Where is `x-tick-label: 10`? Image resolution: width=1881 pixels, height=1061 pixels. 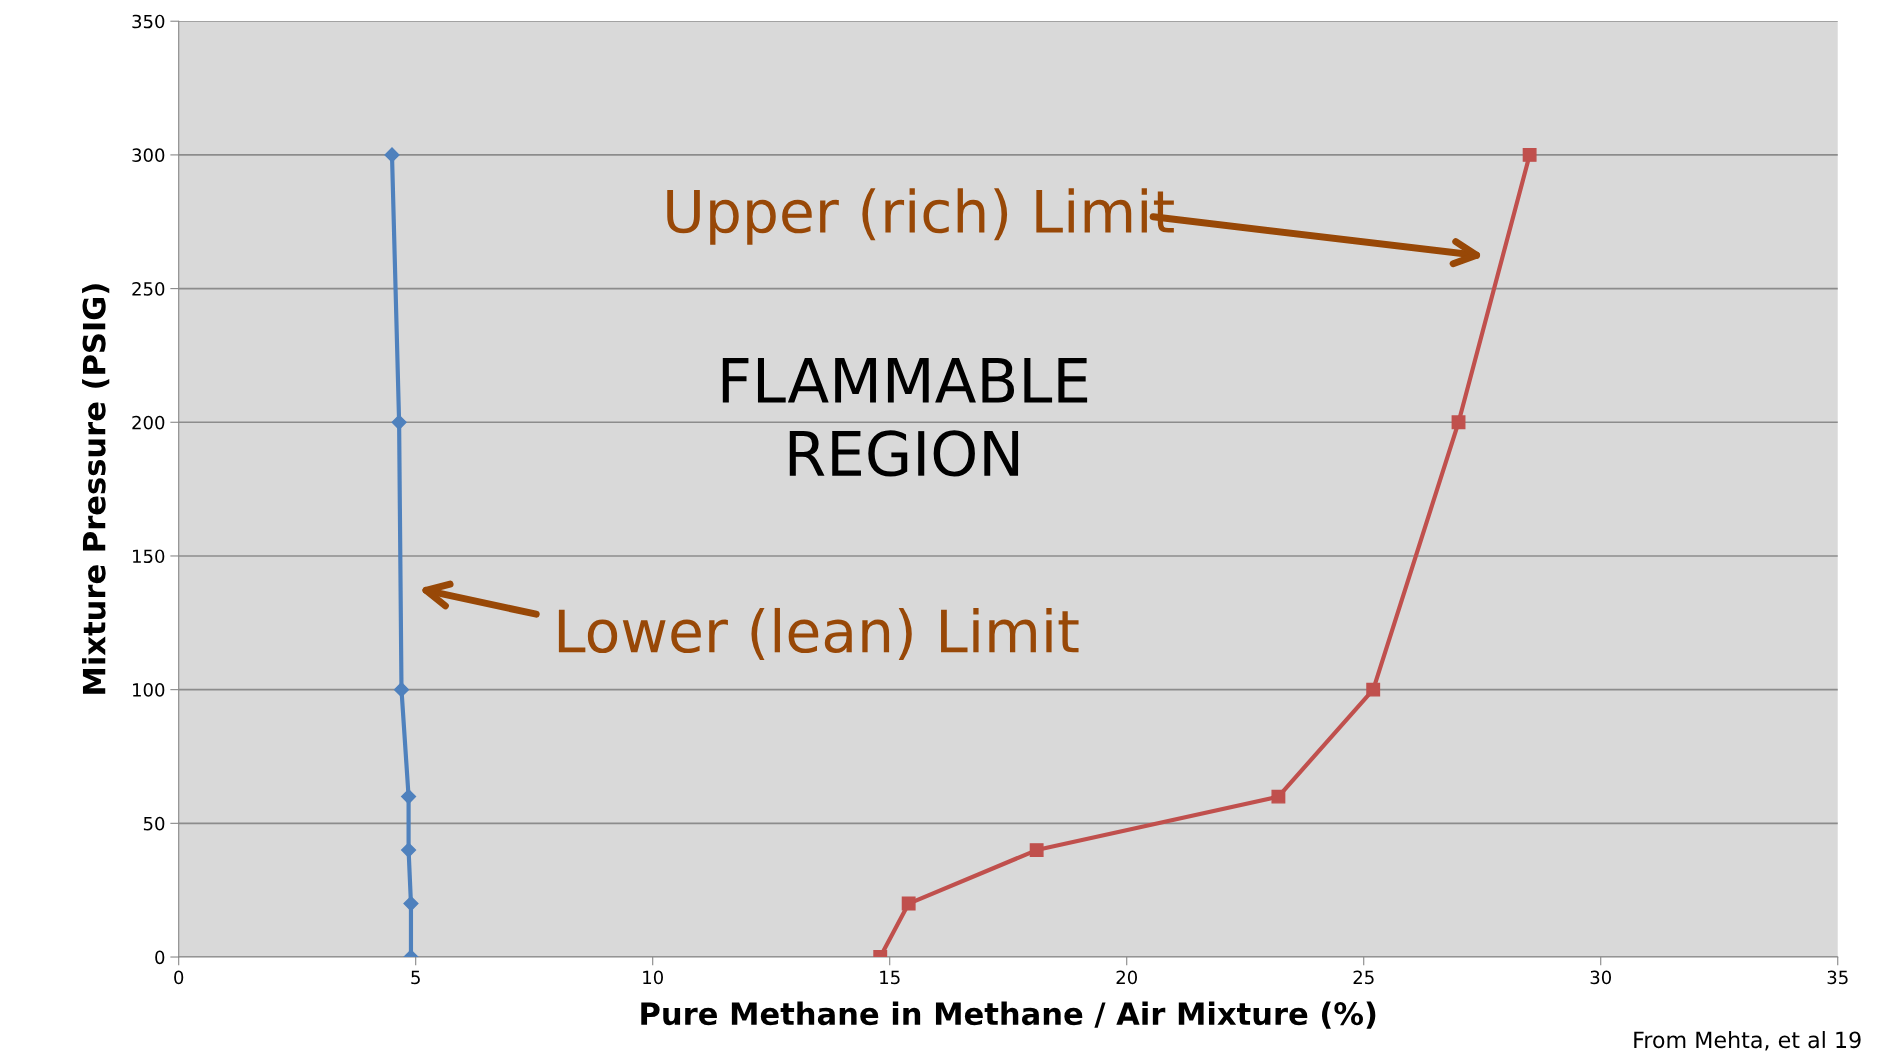 x-tick-label: 10 is located at coordinates (653, 977).